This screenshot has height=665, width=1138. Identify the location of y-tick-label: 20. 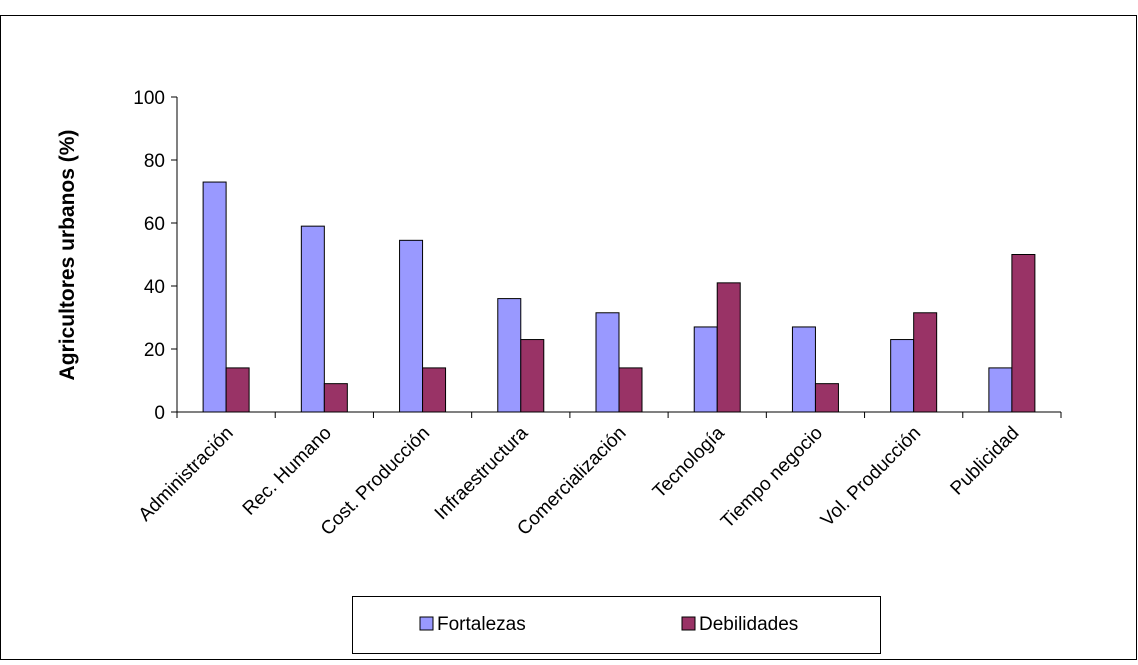
(154, 350).